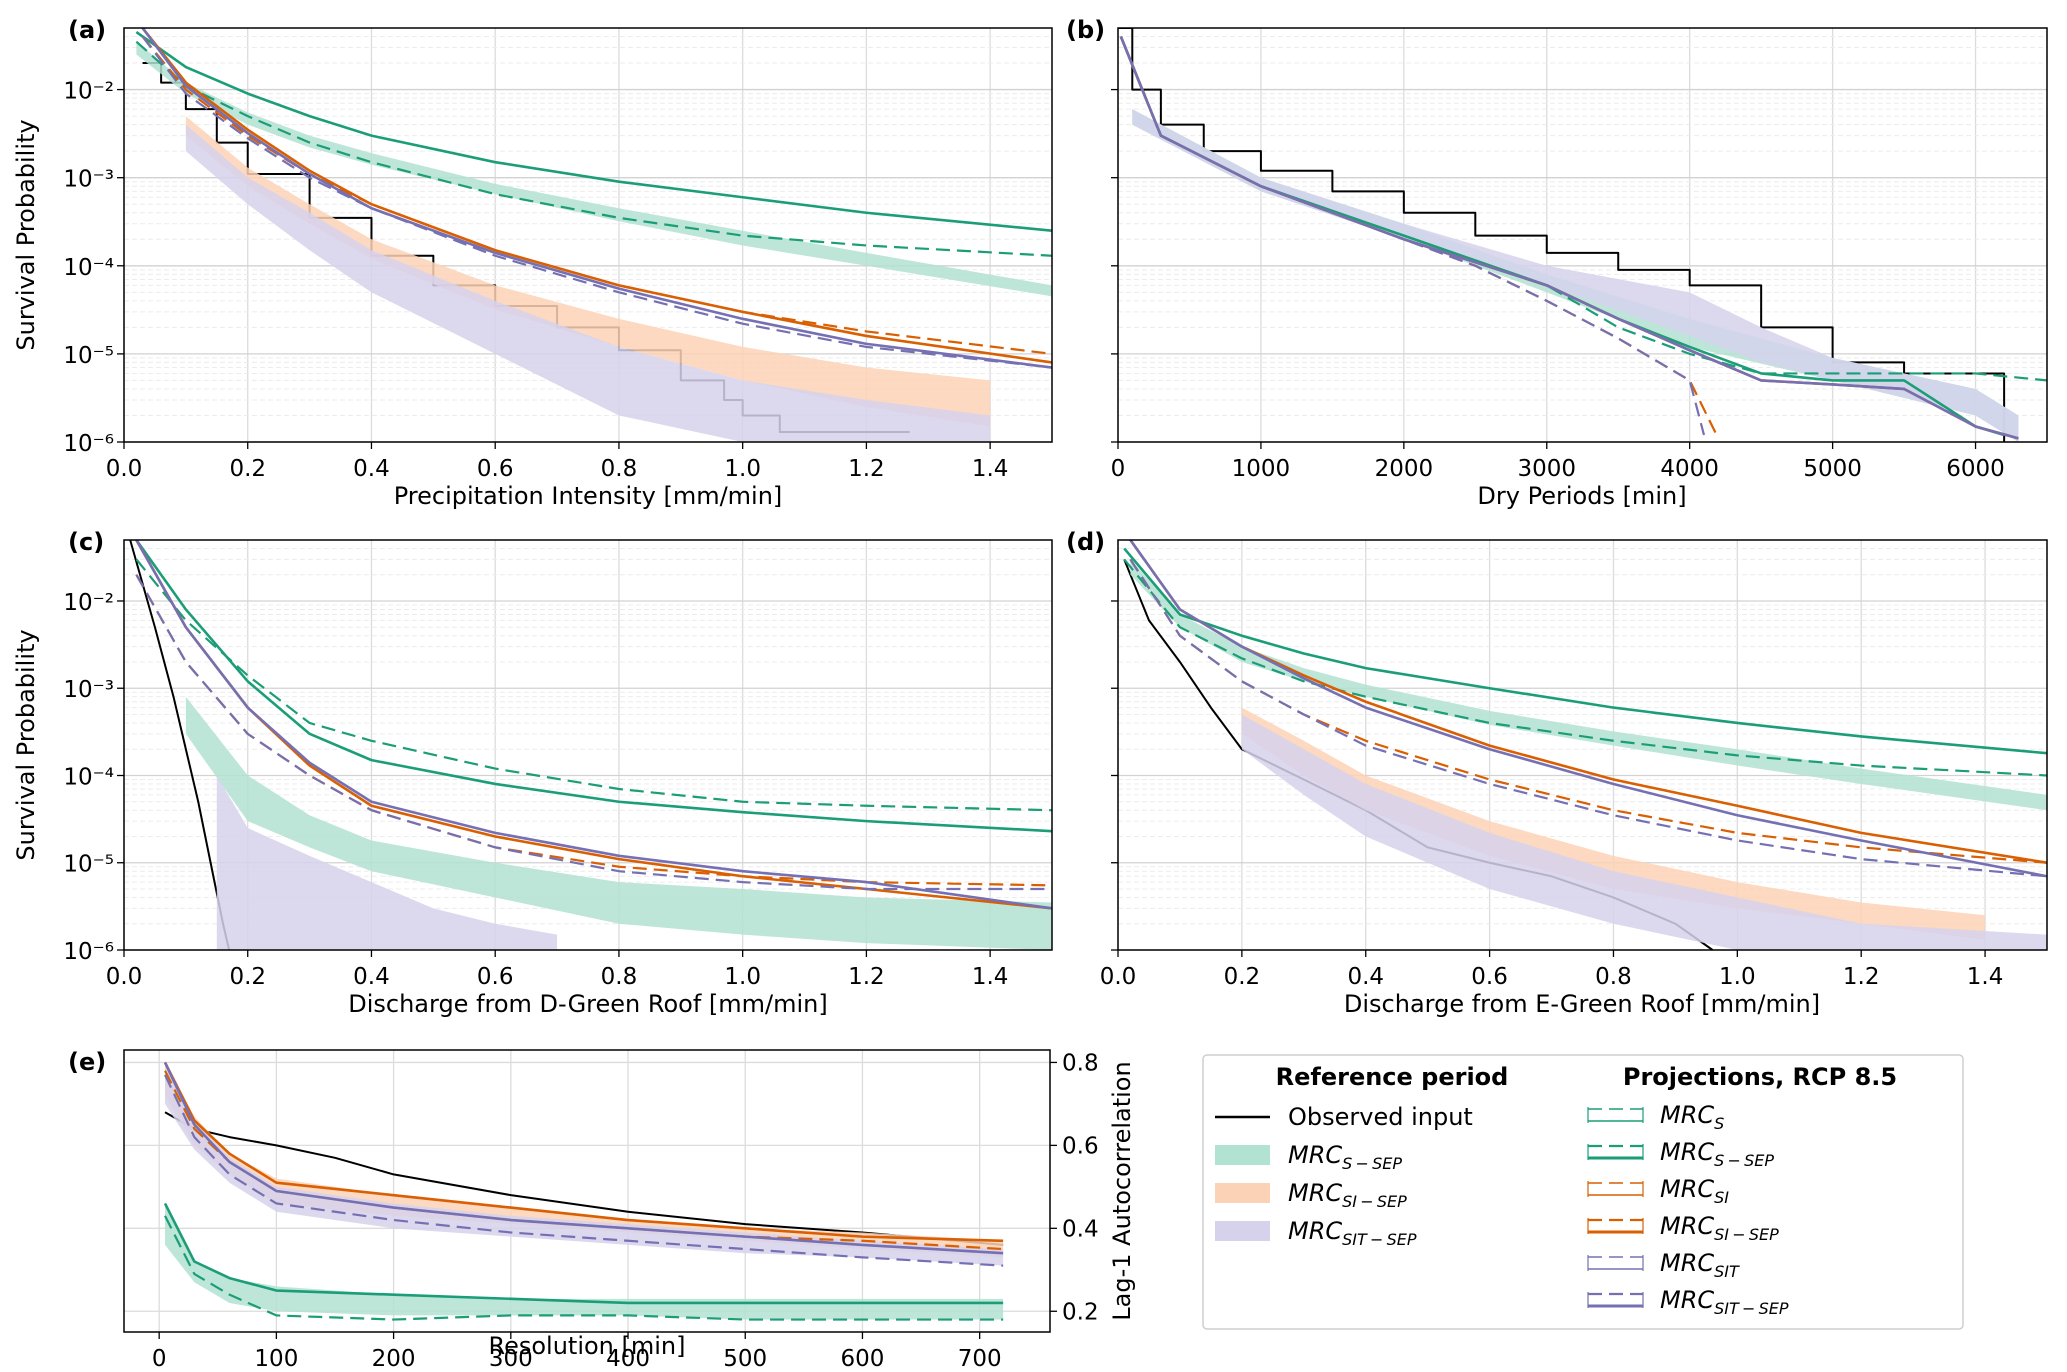 This screenshot has height=1372, width=2067. Describe the element at coordinates (619, 977) in the screenshot. I see `xtick-label-c: 0.8` at that location.